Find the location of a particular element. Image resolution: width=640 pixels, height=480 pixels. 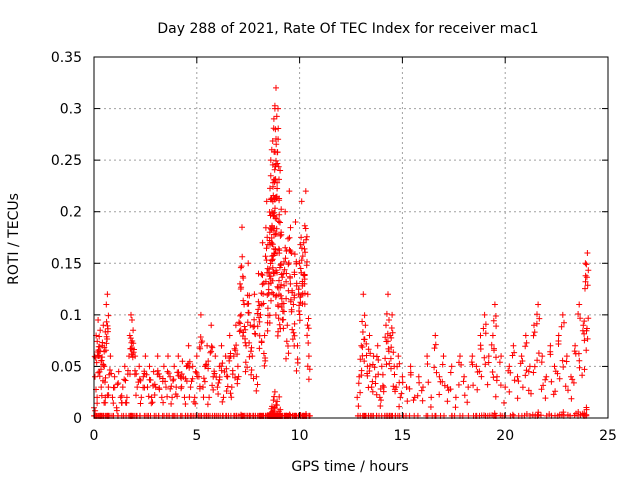

y-tick-label: 0.1 is located at coordinates (71, 316).